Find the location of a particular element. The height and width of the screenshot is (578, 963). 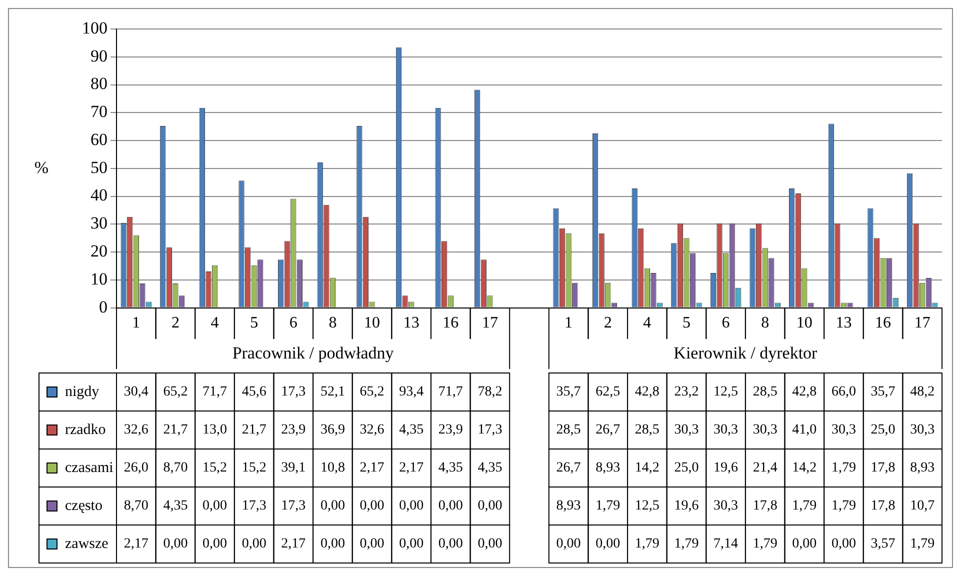

data-label: 62,5 is located at coordinates (608, 392).